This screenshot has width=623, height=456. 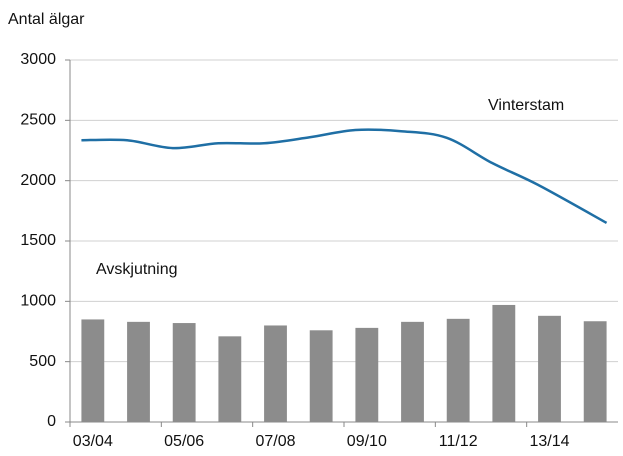 What do you see at coordinates (42, 361) in the screenshot?
I see `y-tick-label: 500` at bounding box center [42, 361].